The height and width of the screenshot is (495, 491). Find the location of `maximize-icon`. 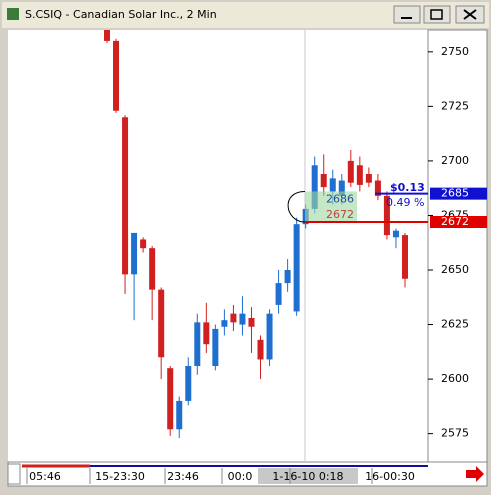

maximize-icon is located at coordinates (436, 14).